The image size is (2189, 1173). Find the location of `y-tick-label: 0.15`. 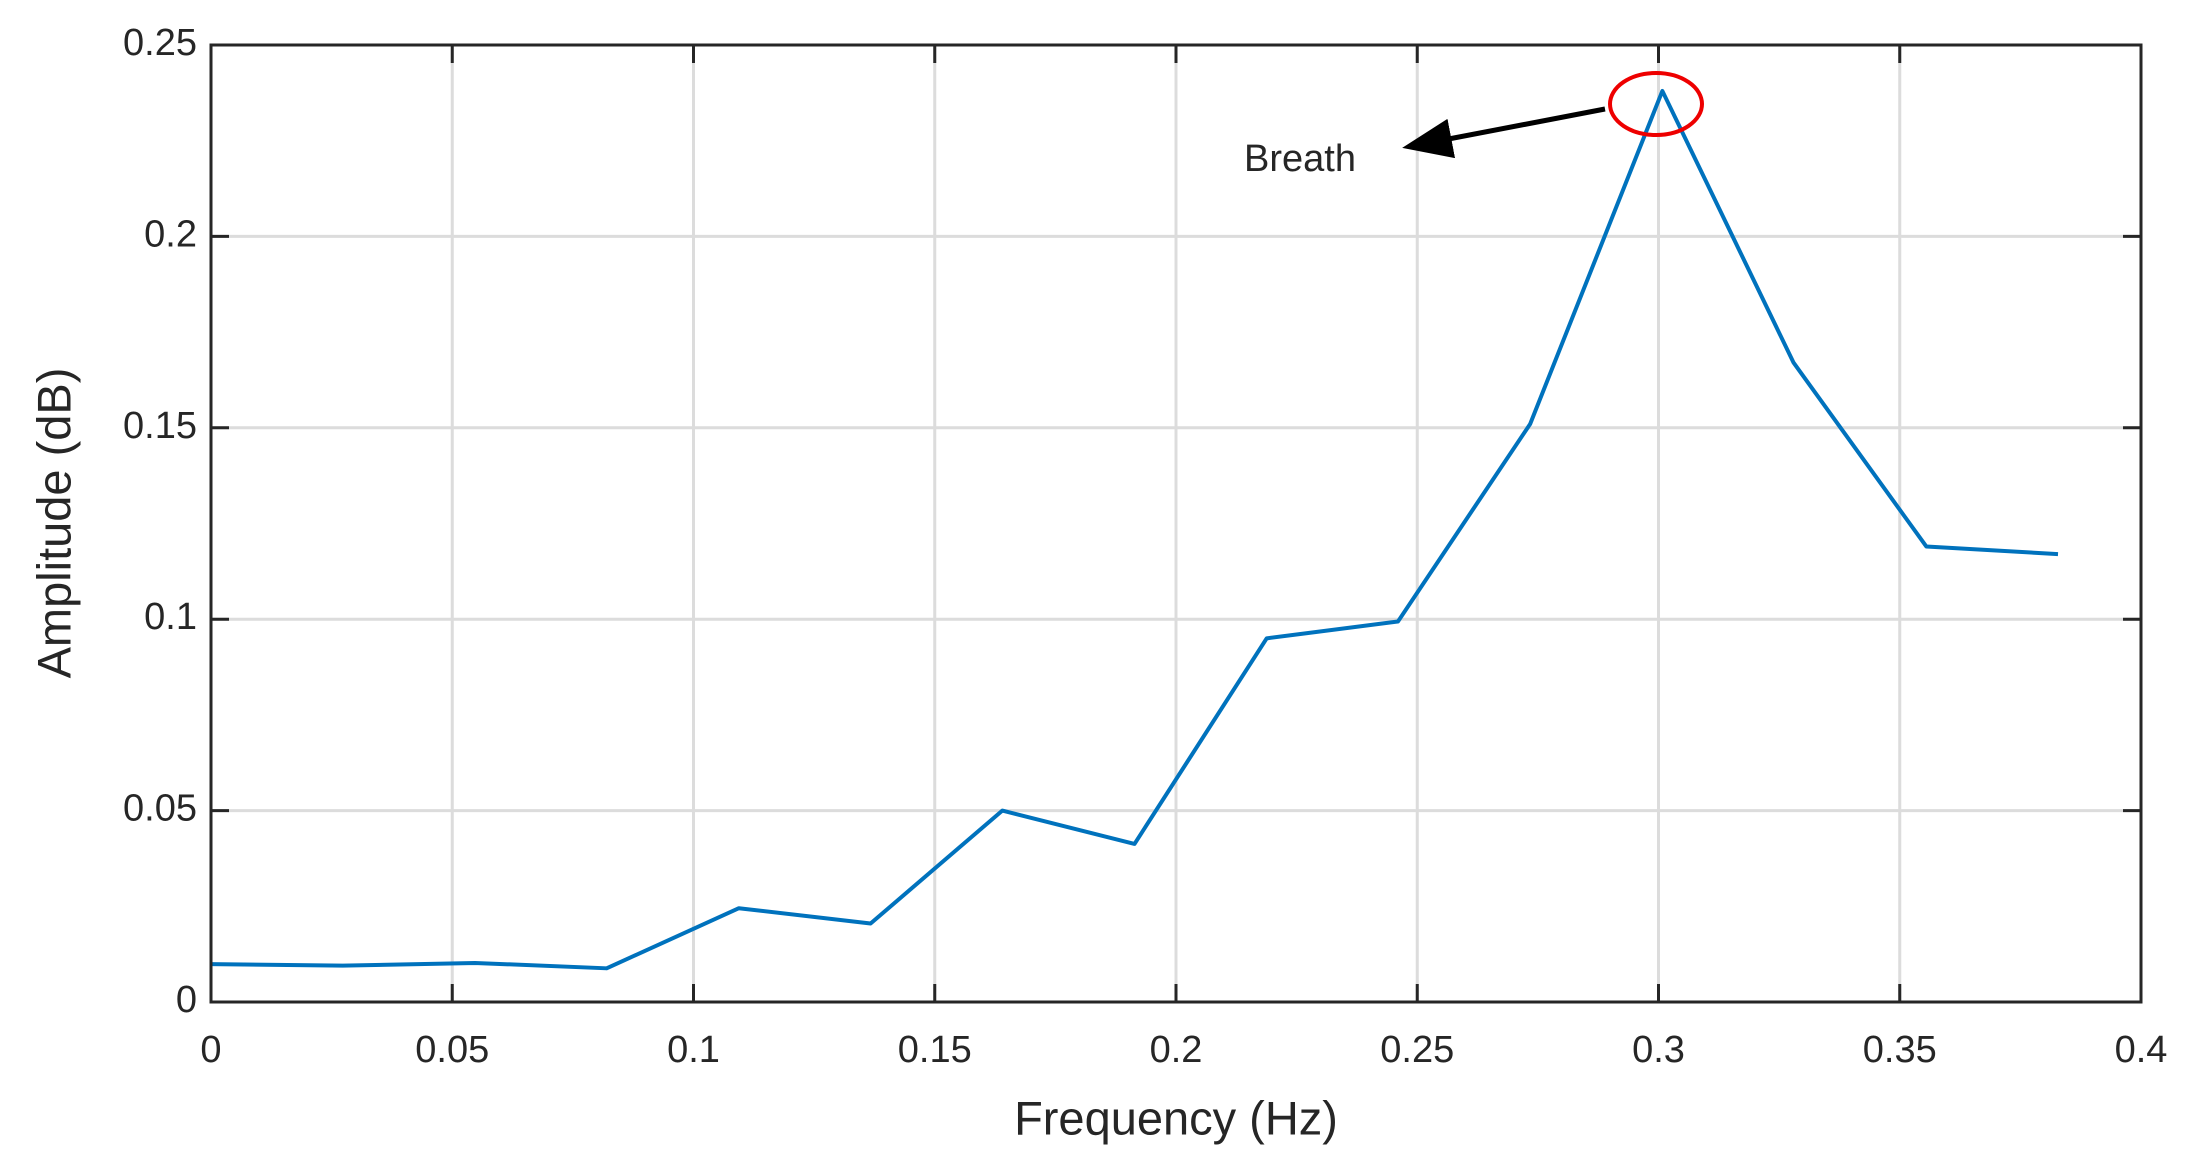

y-tick-label: 0.15 is located at coordinates (160, 426).